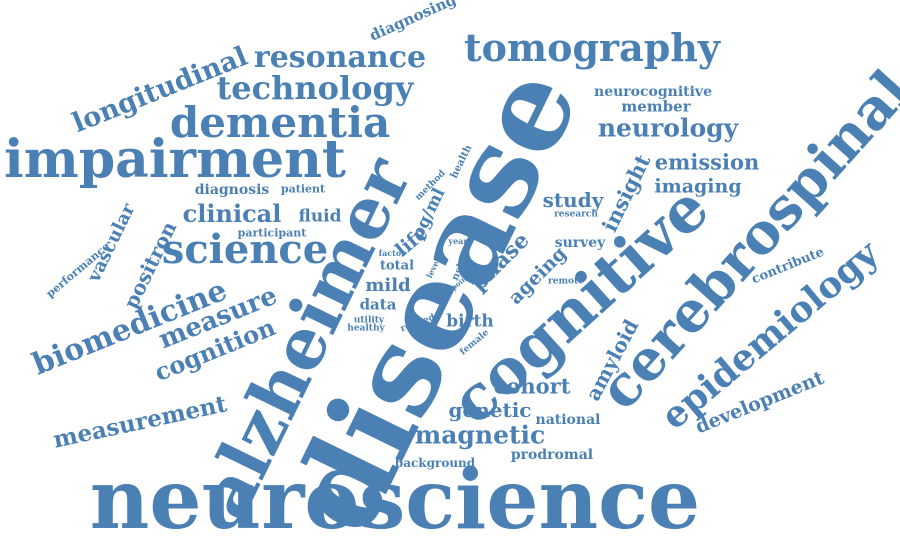 The image size is (900, 540). What do you see at coordinates (412, 22) in the screenshot?
I see `word-diagnosing: diagnosing` at bounding box center [412, 22].